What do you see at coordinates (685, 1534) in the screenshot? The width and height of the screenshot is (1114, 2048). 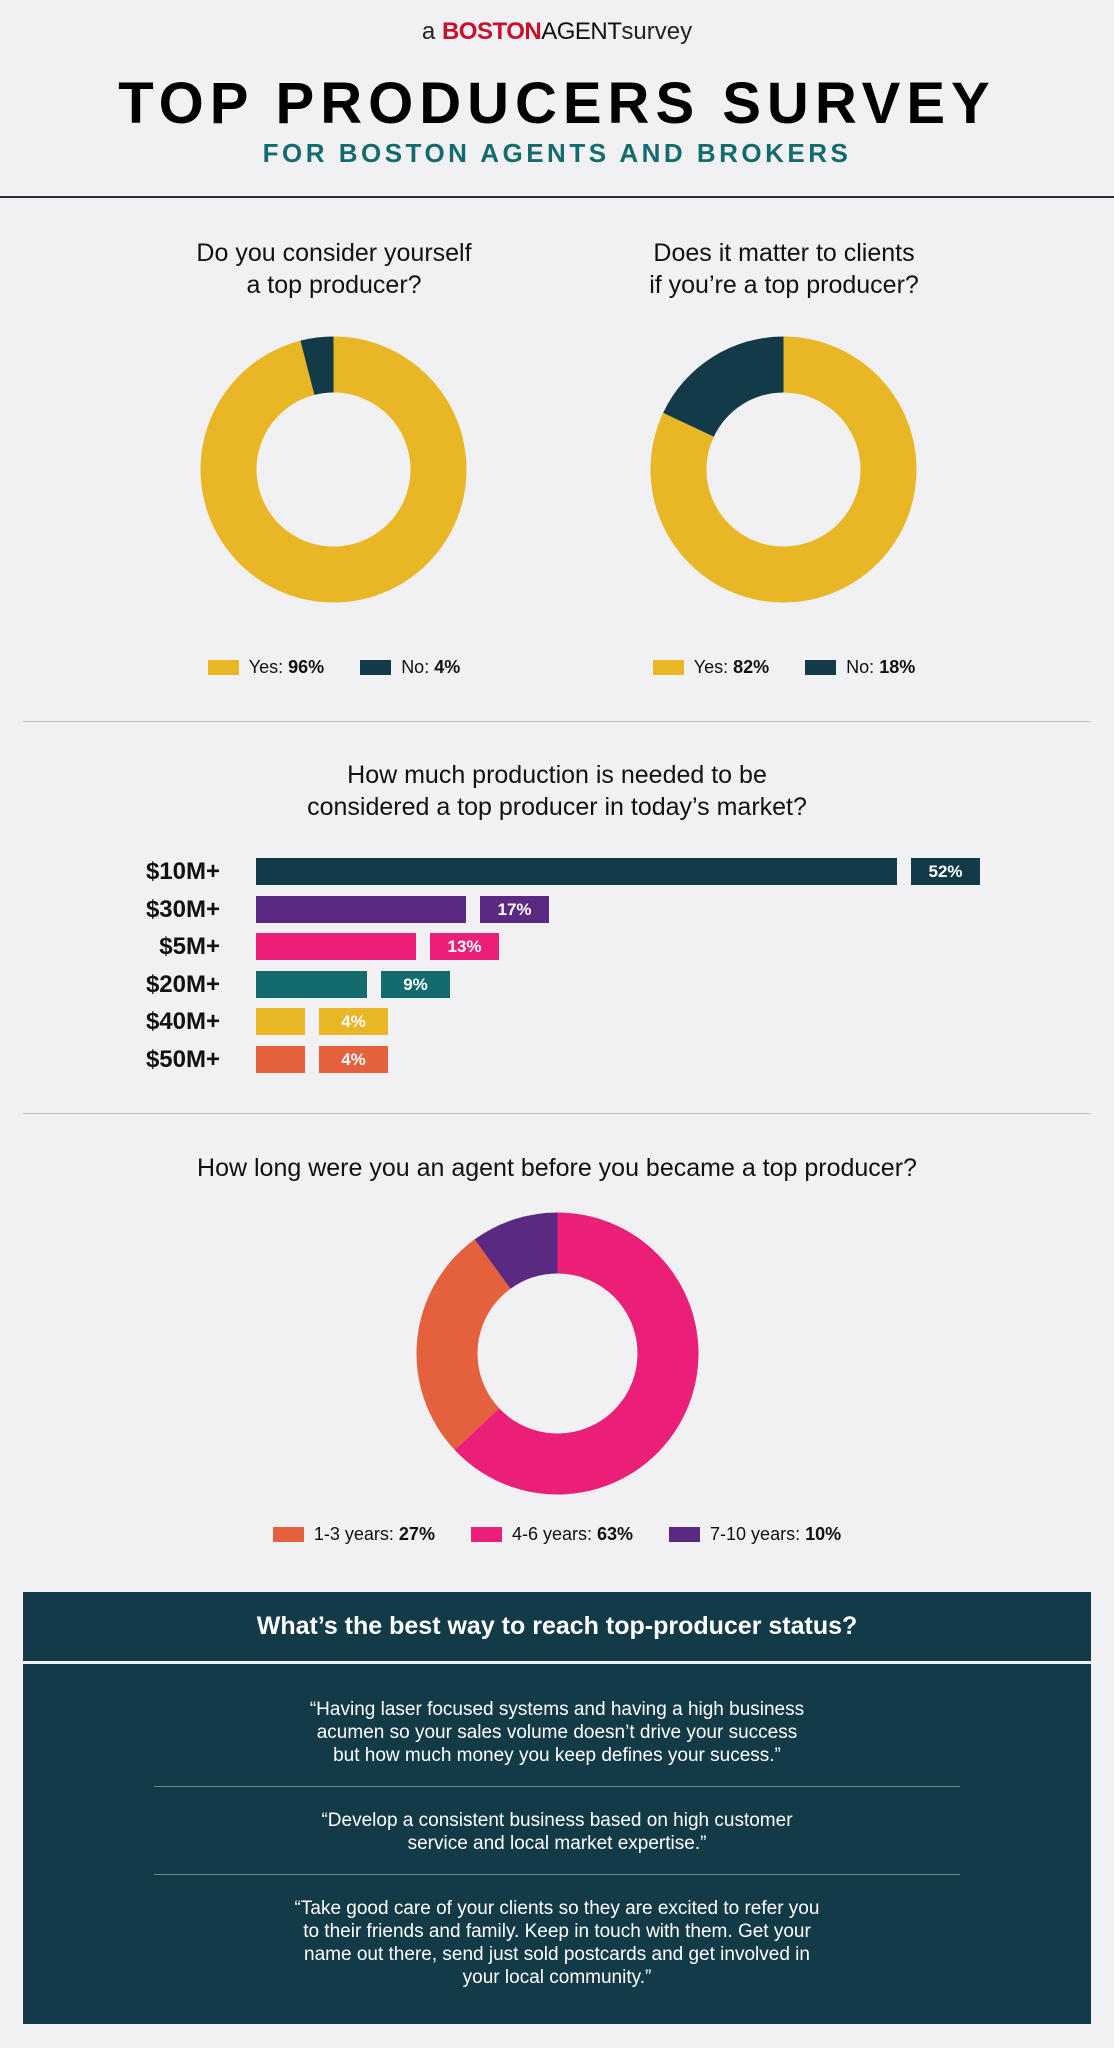 I see `q4-legend-7-10-swatch` at bounding box center [685, 1534].